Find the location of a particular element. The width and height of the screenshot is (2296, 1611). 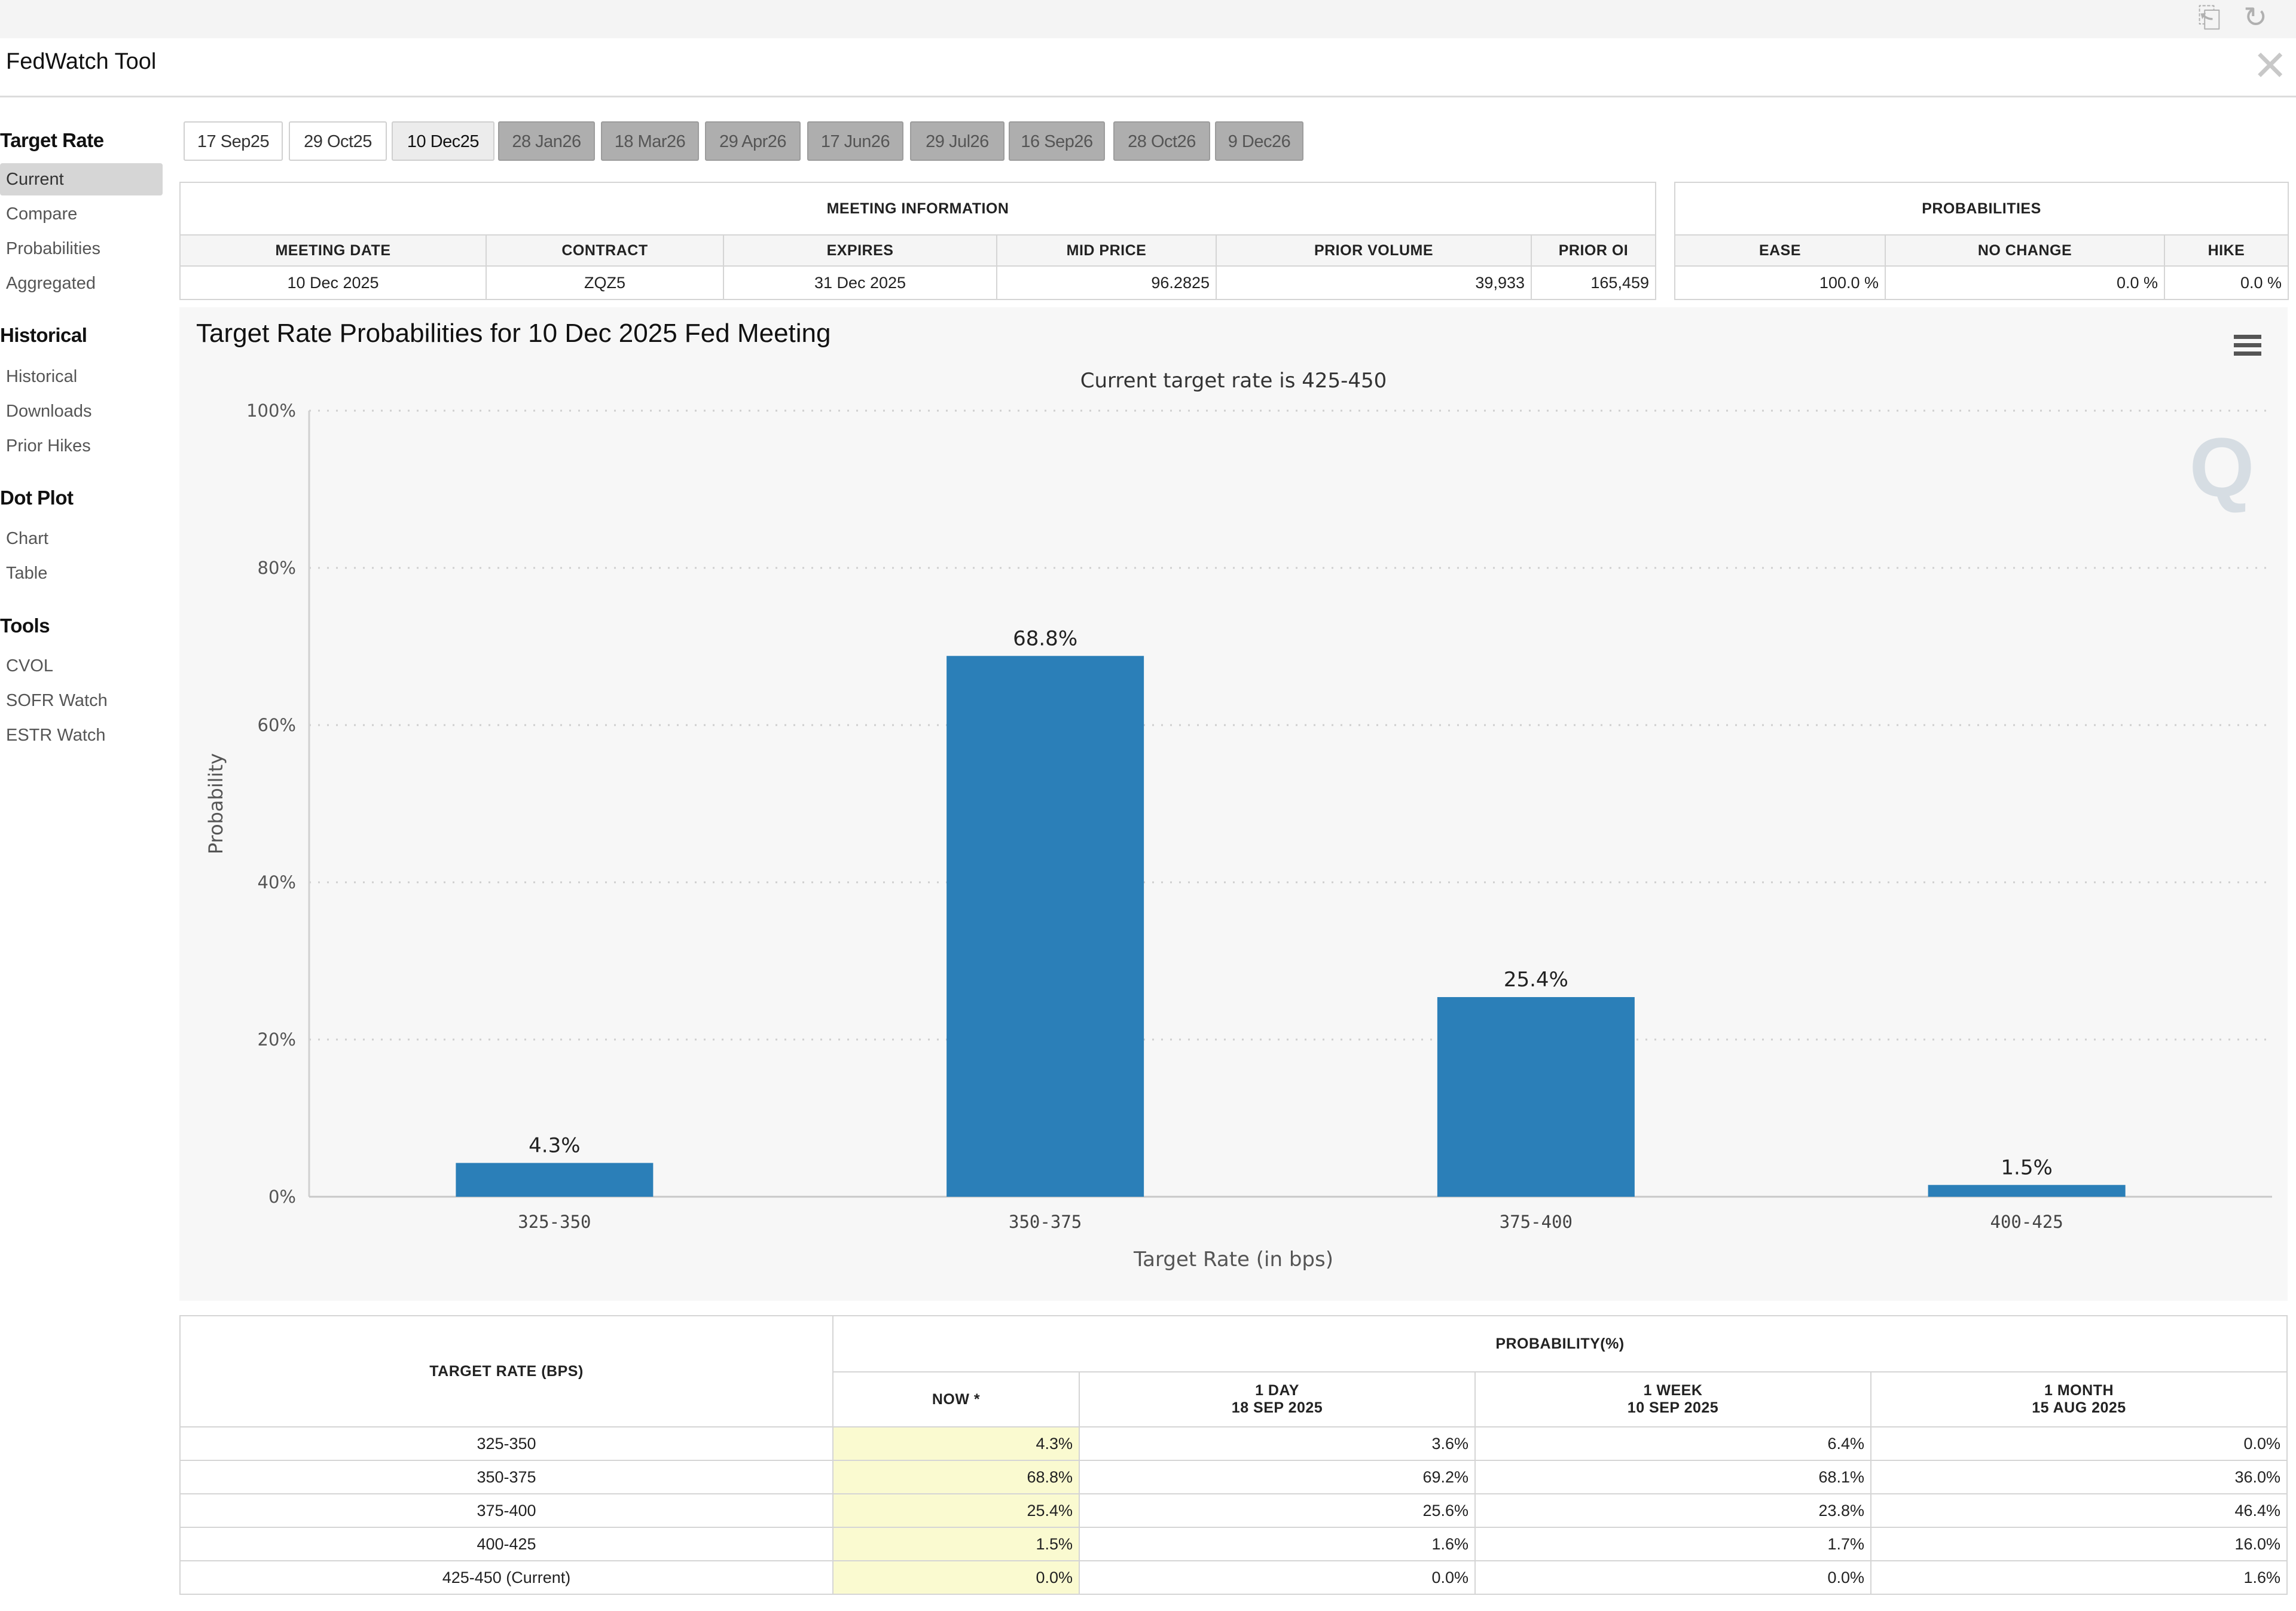

col-prior-volume: PRIOR VOLUME is located at coordinates (1374, 250).